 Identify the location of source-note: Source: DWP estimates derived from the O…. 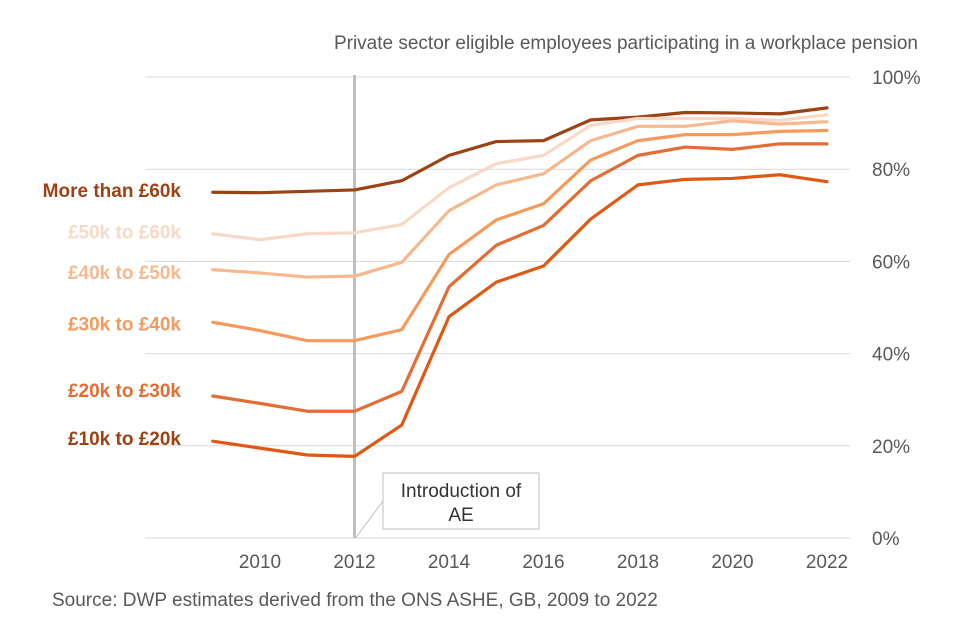
(355, 600).